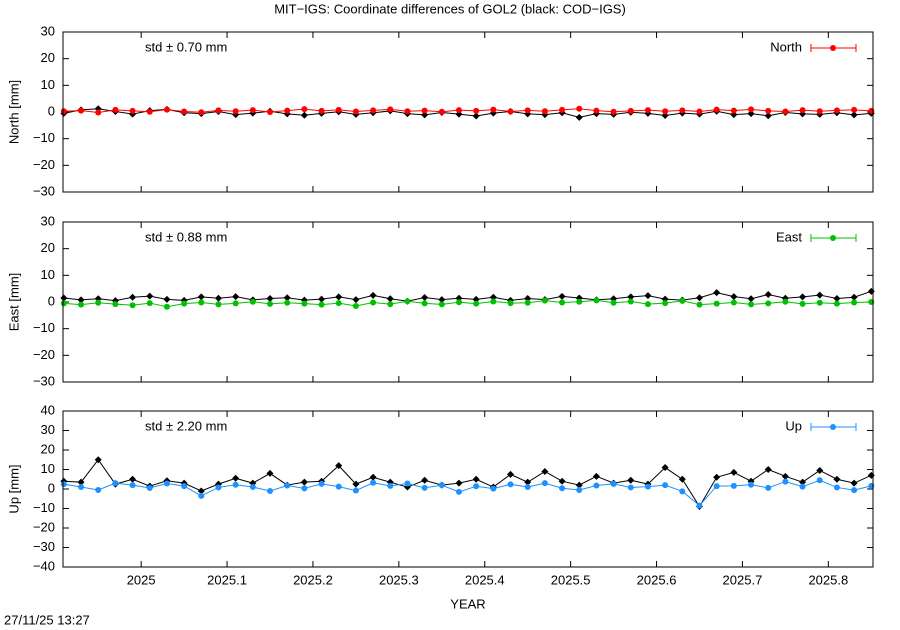 This screenshot has height=630, width=900. I want to click on y-tick-label: −30, so click(44, 190).